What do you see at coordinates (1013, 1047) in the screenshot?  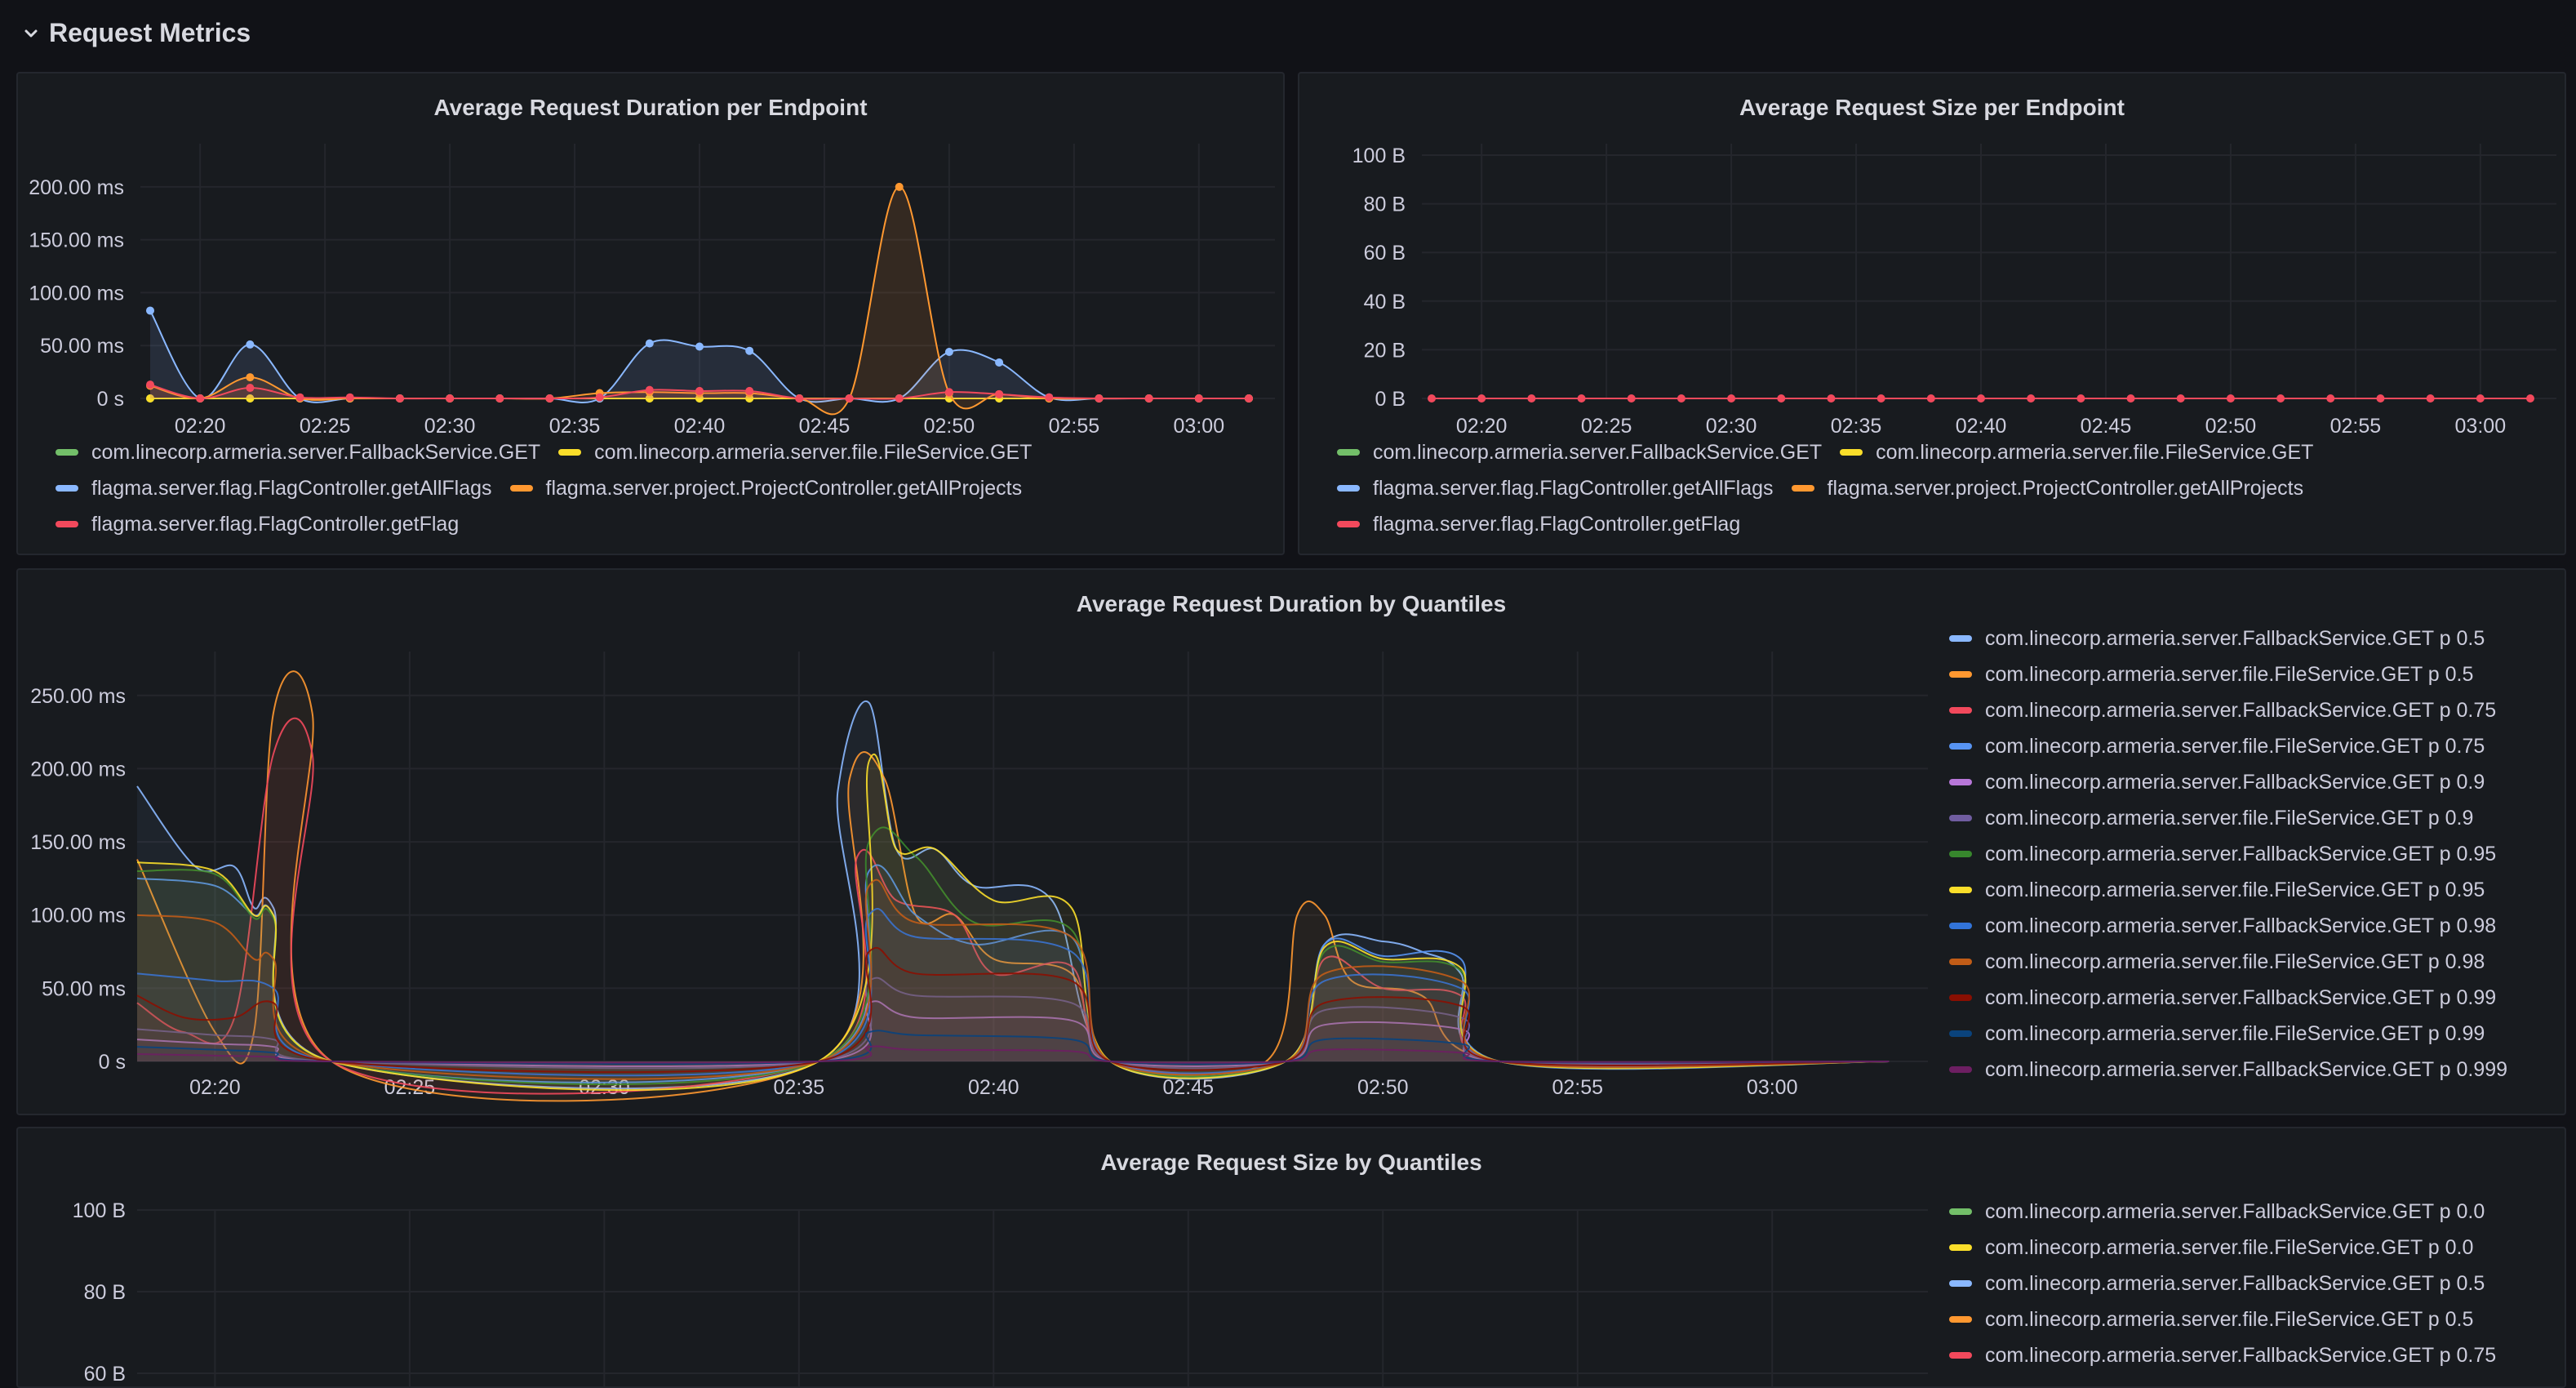 I see `series` at bounding box center [1013, 1047].